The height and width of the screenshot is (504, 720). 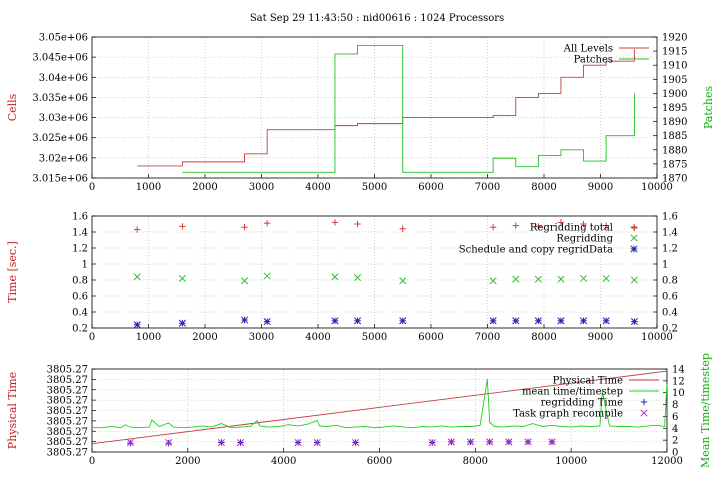 What do you see at coordinates (12, 107) in the screenshot?
I see `y-axis-label: Cells` at bounding box center [12, 107].